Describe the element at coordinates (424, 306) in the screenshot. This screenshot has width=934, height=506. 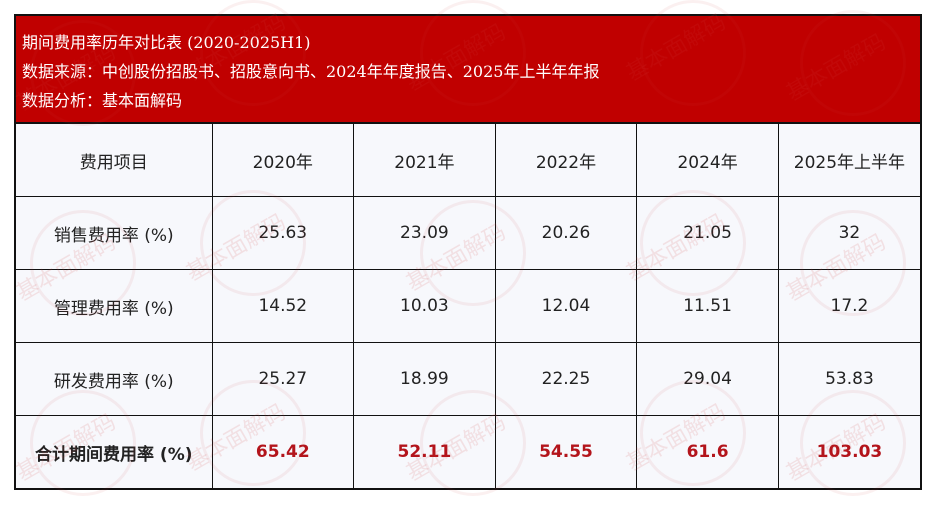
I see `table-cell: 10.03` at that location.